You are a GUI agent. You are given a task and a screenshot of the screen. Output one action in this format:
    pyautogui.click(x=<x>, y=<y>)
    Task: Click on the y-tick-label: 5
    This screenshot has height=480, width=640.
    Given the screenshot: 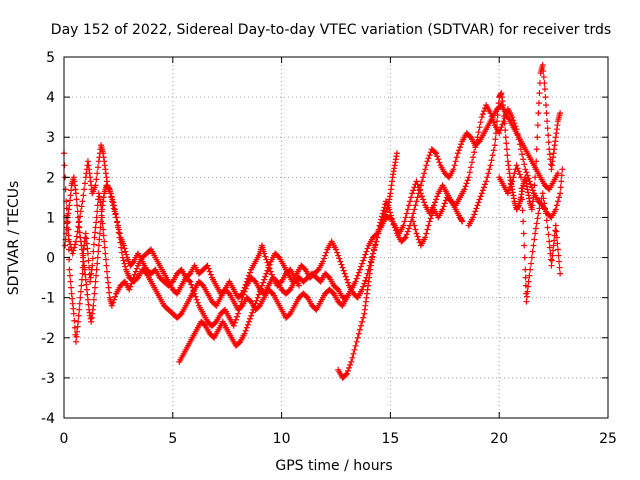 What is the action you would take?
    pyautogui.click(x=50, y=58)
    